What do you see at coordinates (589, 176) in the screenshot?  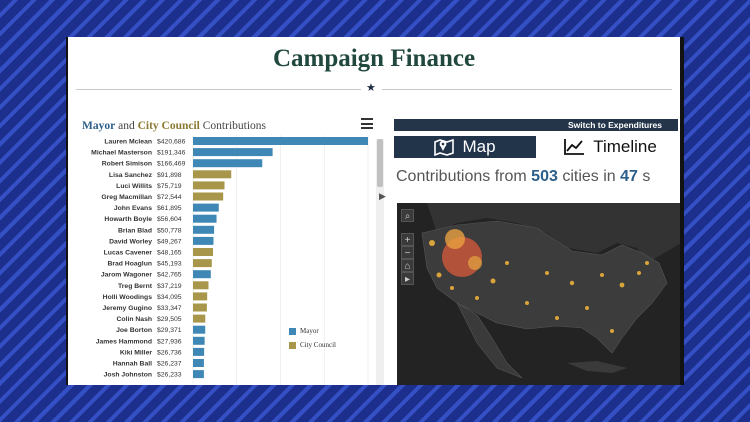 I see `summary-mid: cities in` at bounding box center [589, 176].